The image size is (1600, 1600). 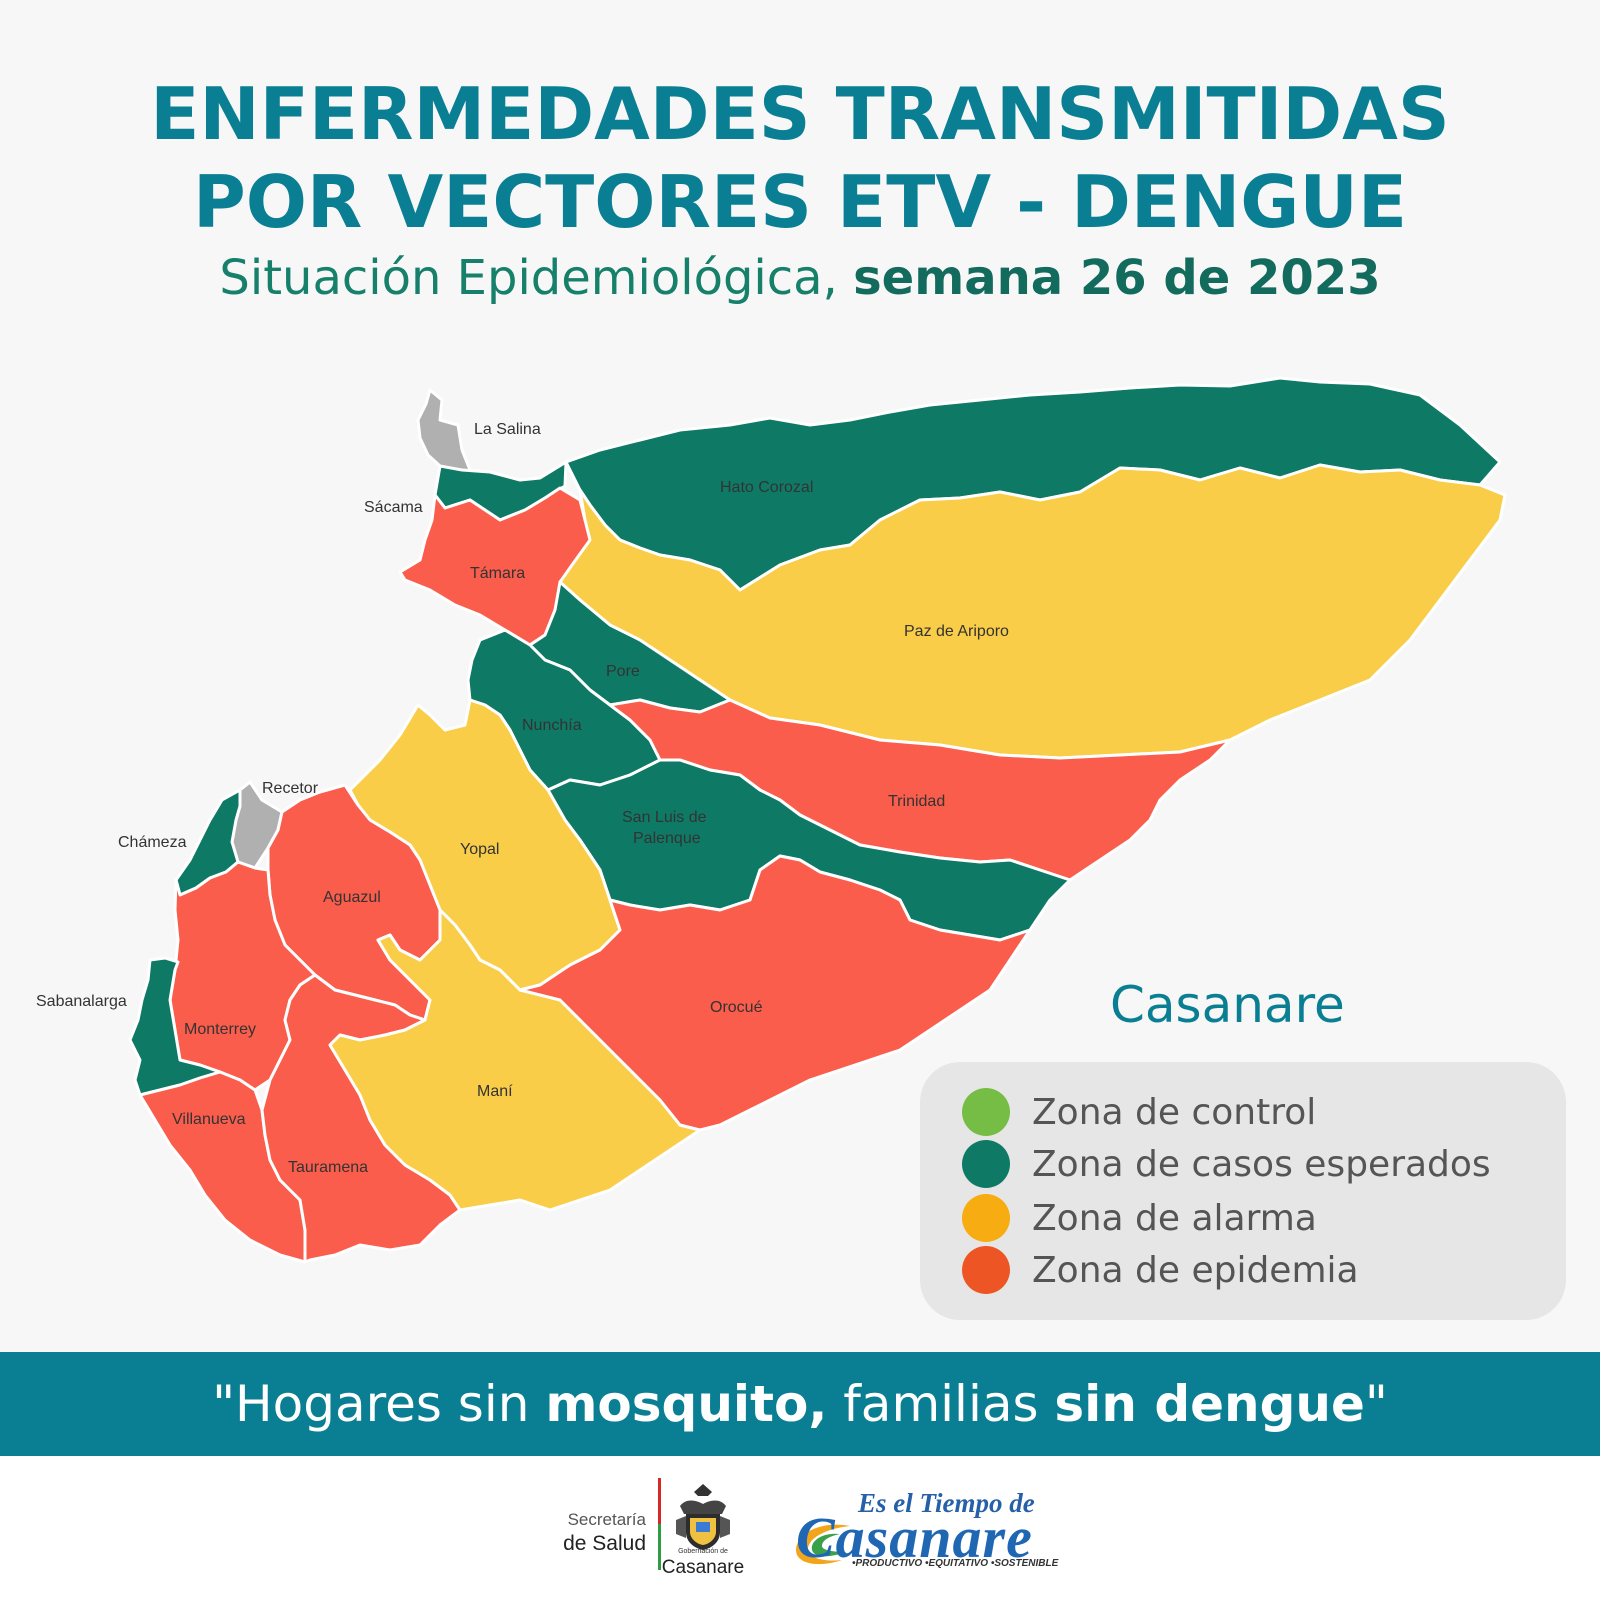 What do you see at coordinates (290, 788) in the screenshot?
I see `label-recetor: Recetor` at bounding box center [290, 788].